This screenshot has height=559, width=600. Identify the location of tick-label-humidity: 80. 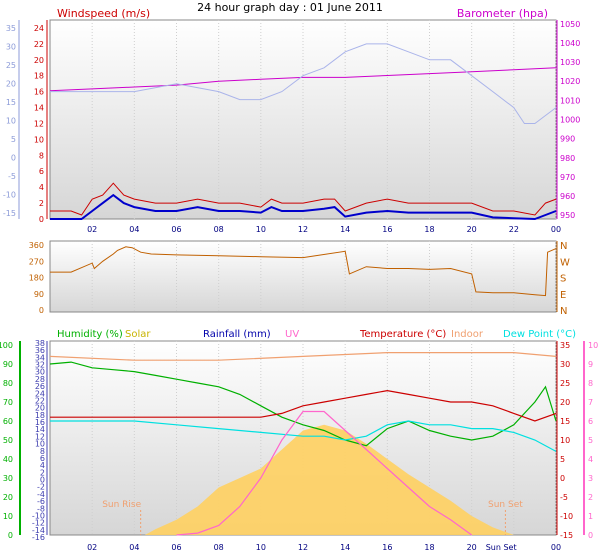
(8, 383).